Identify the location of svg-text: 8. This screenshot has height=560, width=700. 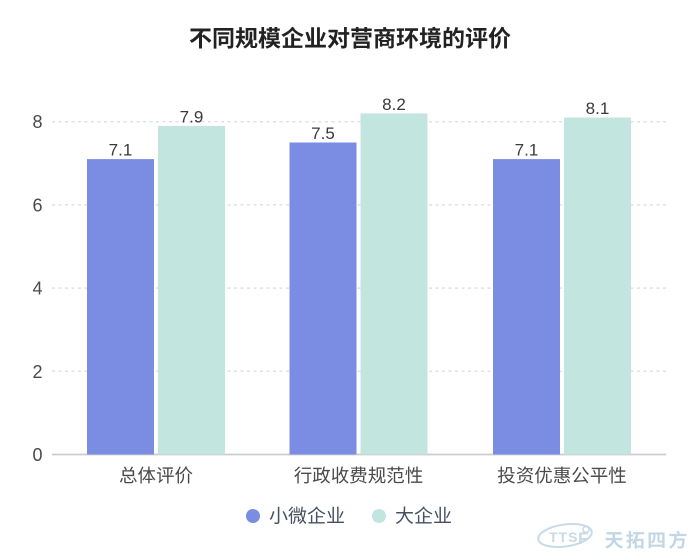
(37, 122).